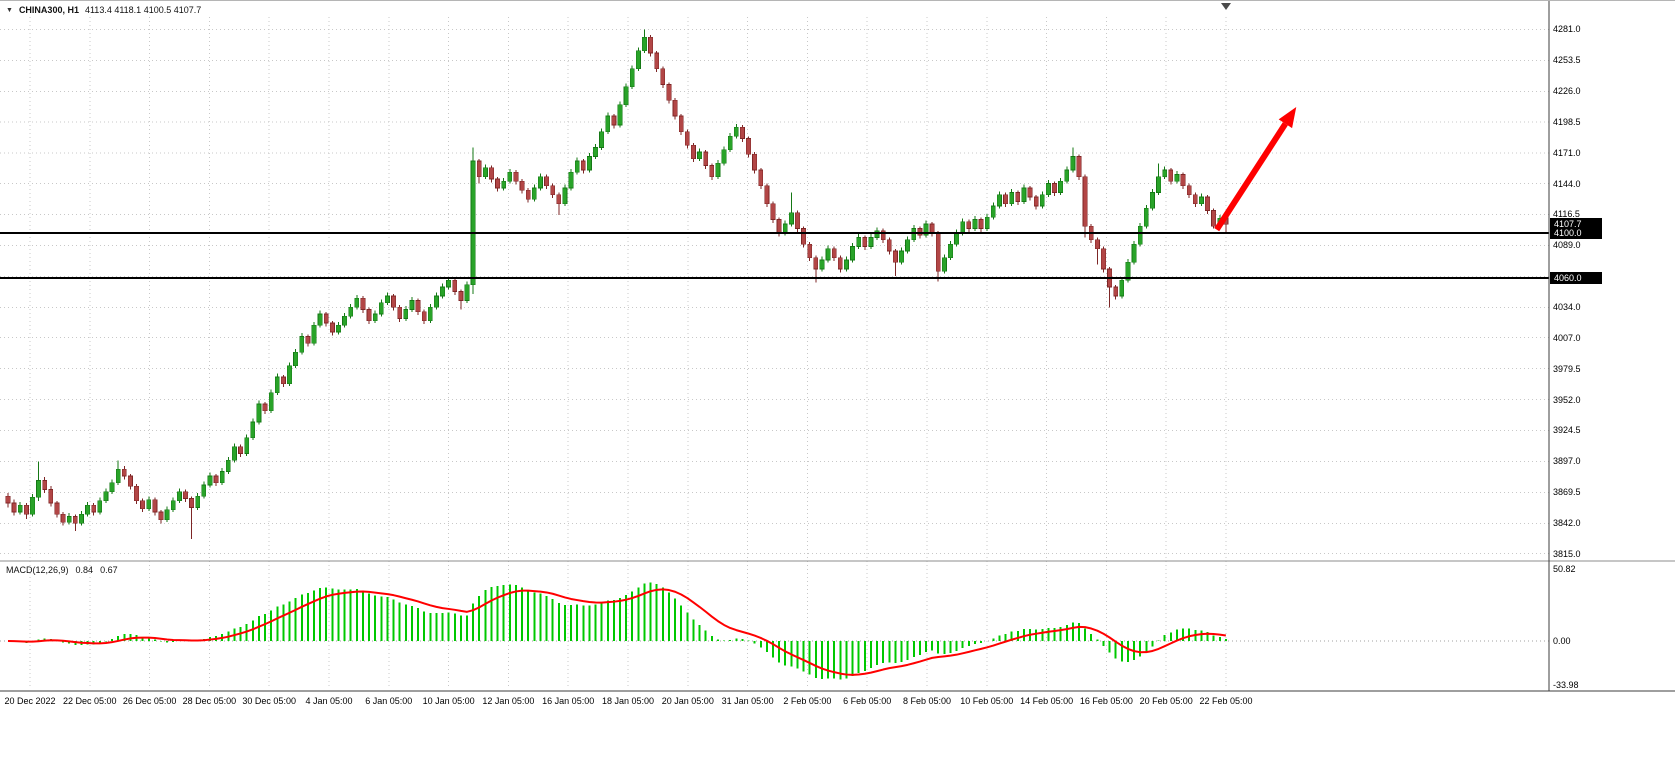 This screenshot has width=1675, height=763. Describe the element at coordinates (617, 632) in the screenshot. I see `macd-signal-line` at that location.